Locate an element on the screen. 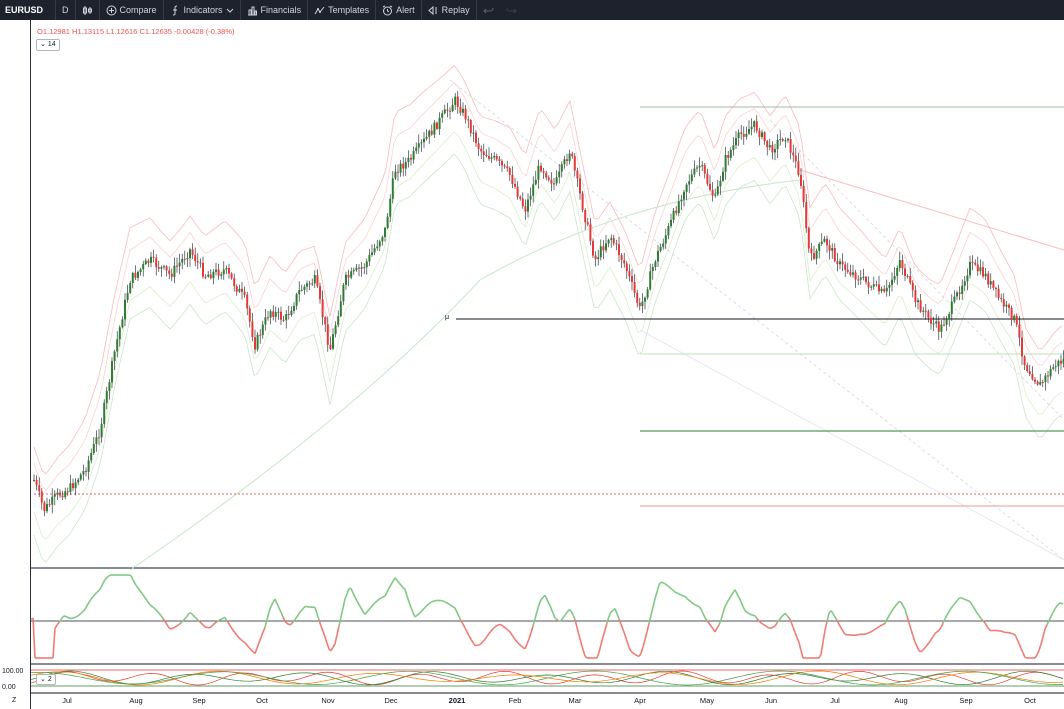 The width and height of the screenshot is (1064, 709). indicator-legend-toggle: ⌄ 14 is located at coordinates (48, 45).